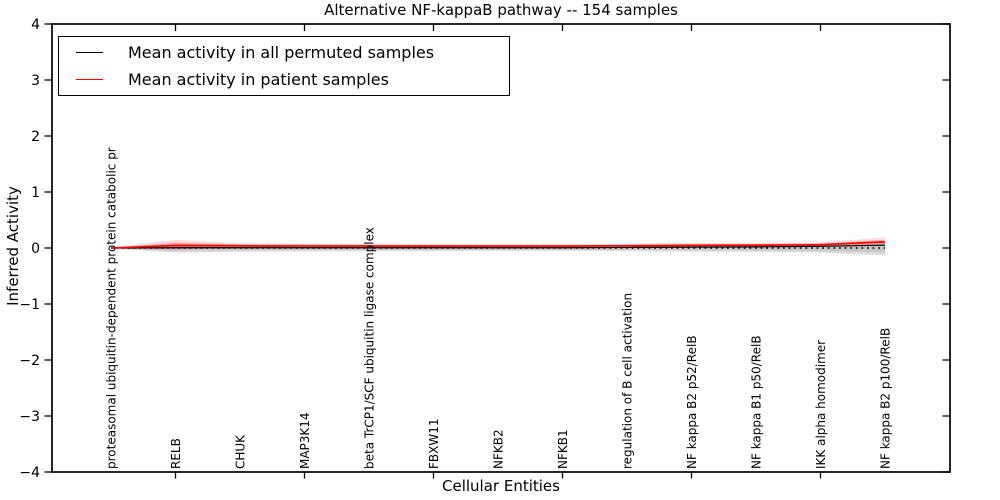 The width and height of the screenshot is (1000, 500). What do you see at coordinates (501, 486) in the screenshot?
I see `x-axis-label: Cellular Entities` at bounding box center [501, 486].